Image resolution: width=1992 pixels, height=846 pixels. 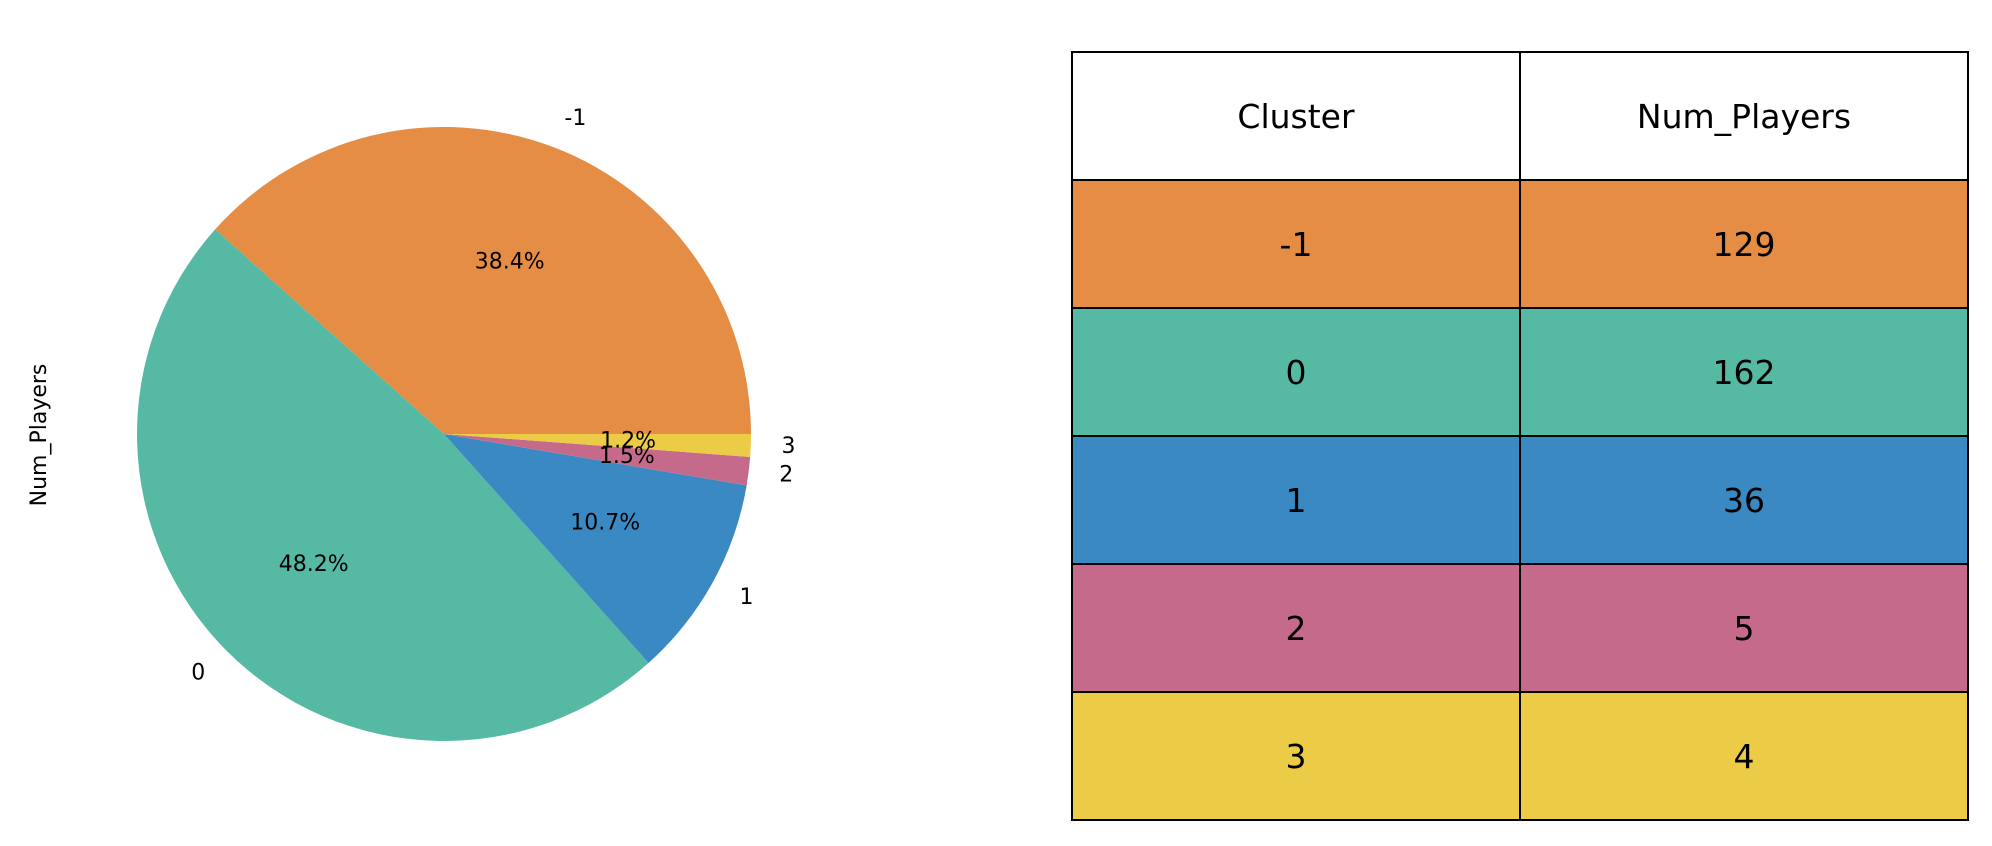 I want to click on table-header-cluster: Cluster, so click(x=1296, y=116).